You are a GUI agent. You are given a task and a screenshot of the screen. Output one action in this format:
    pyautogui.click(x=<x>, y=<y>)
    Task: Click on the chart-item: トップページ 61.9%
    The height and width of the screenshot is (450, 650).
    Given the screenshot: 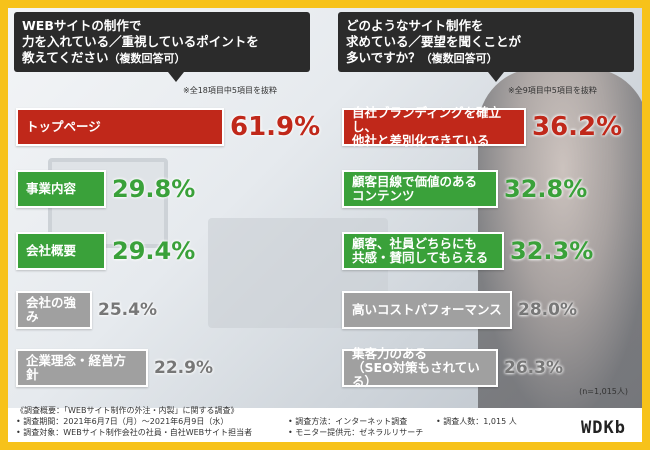 What is the action you would take?
    pyautogui.click(x=168, y=127)
    